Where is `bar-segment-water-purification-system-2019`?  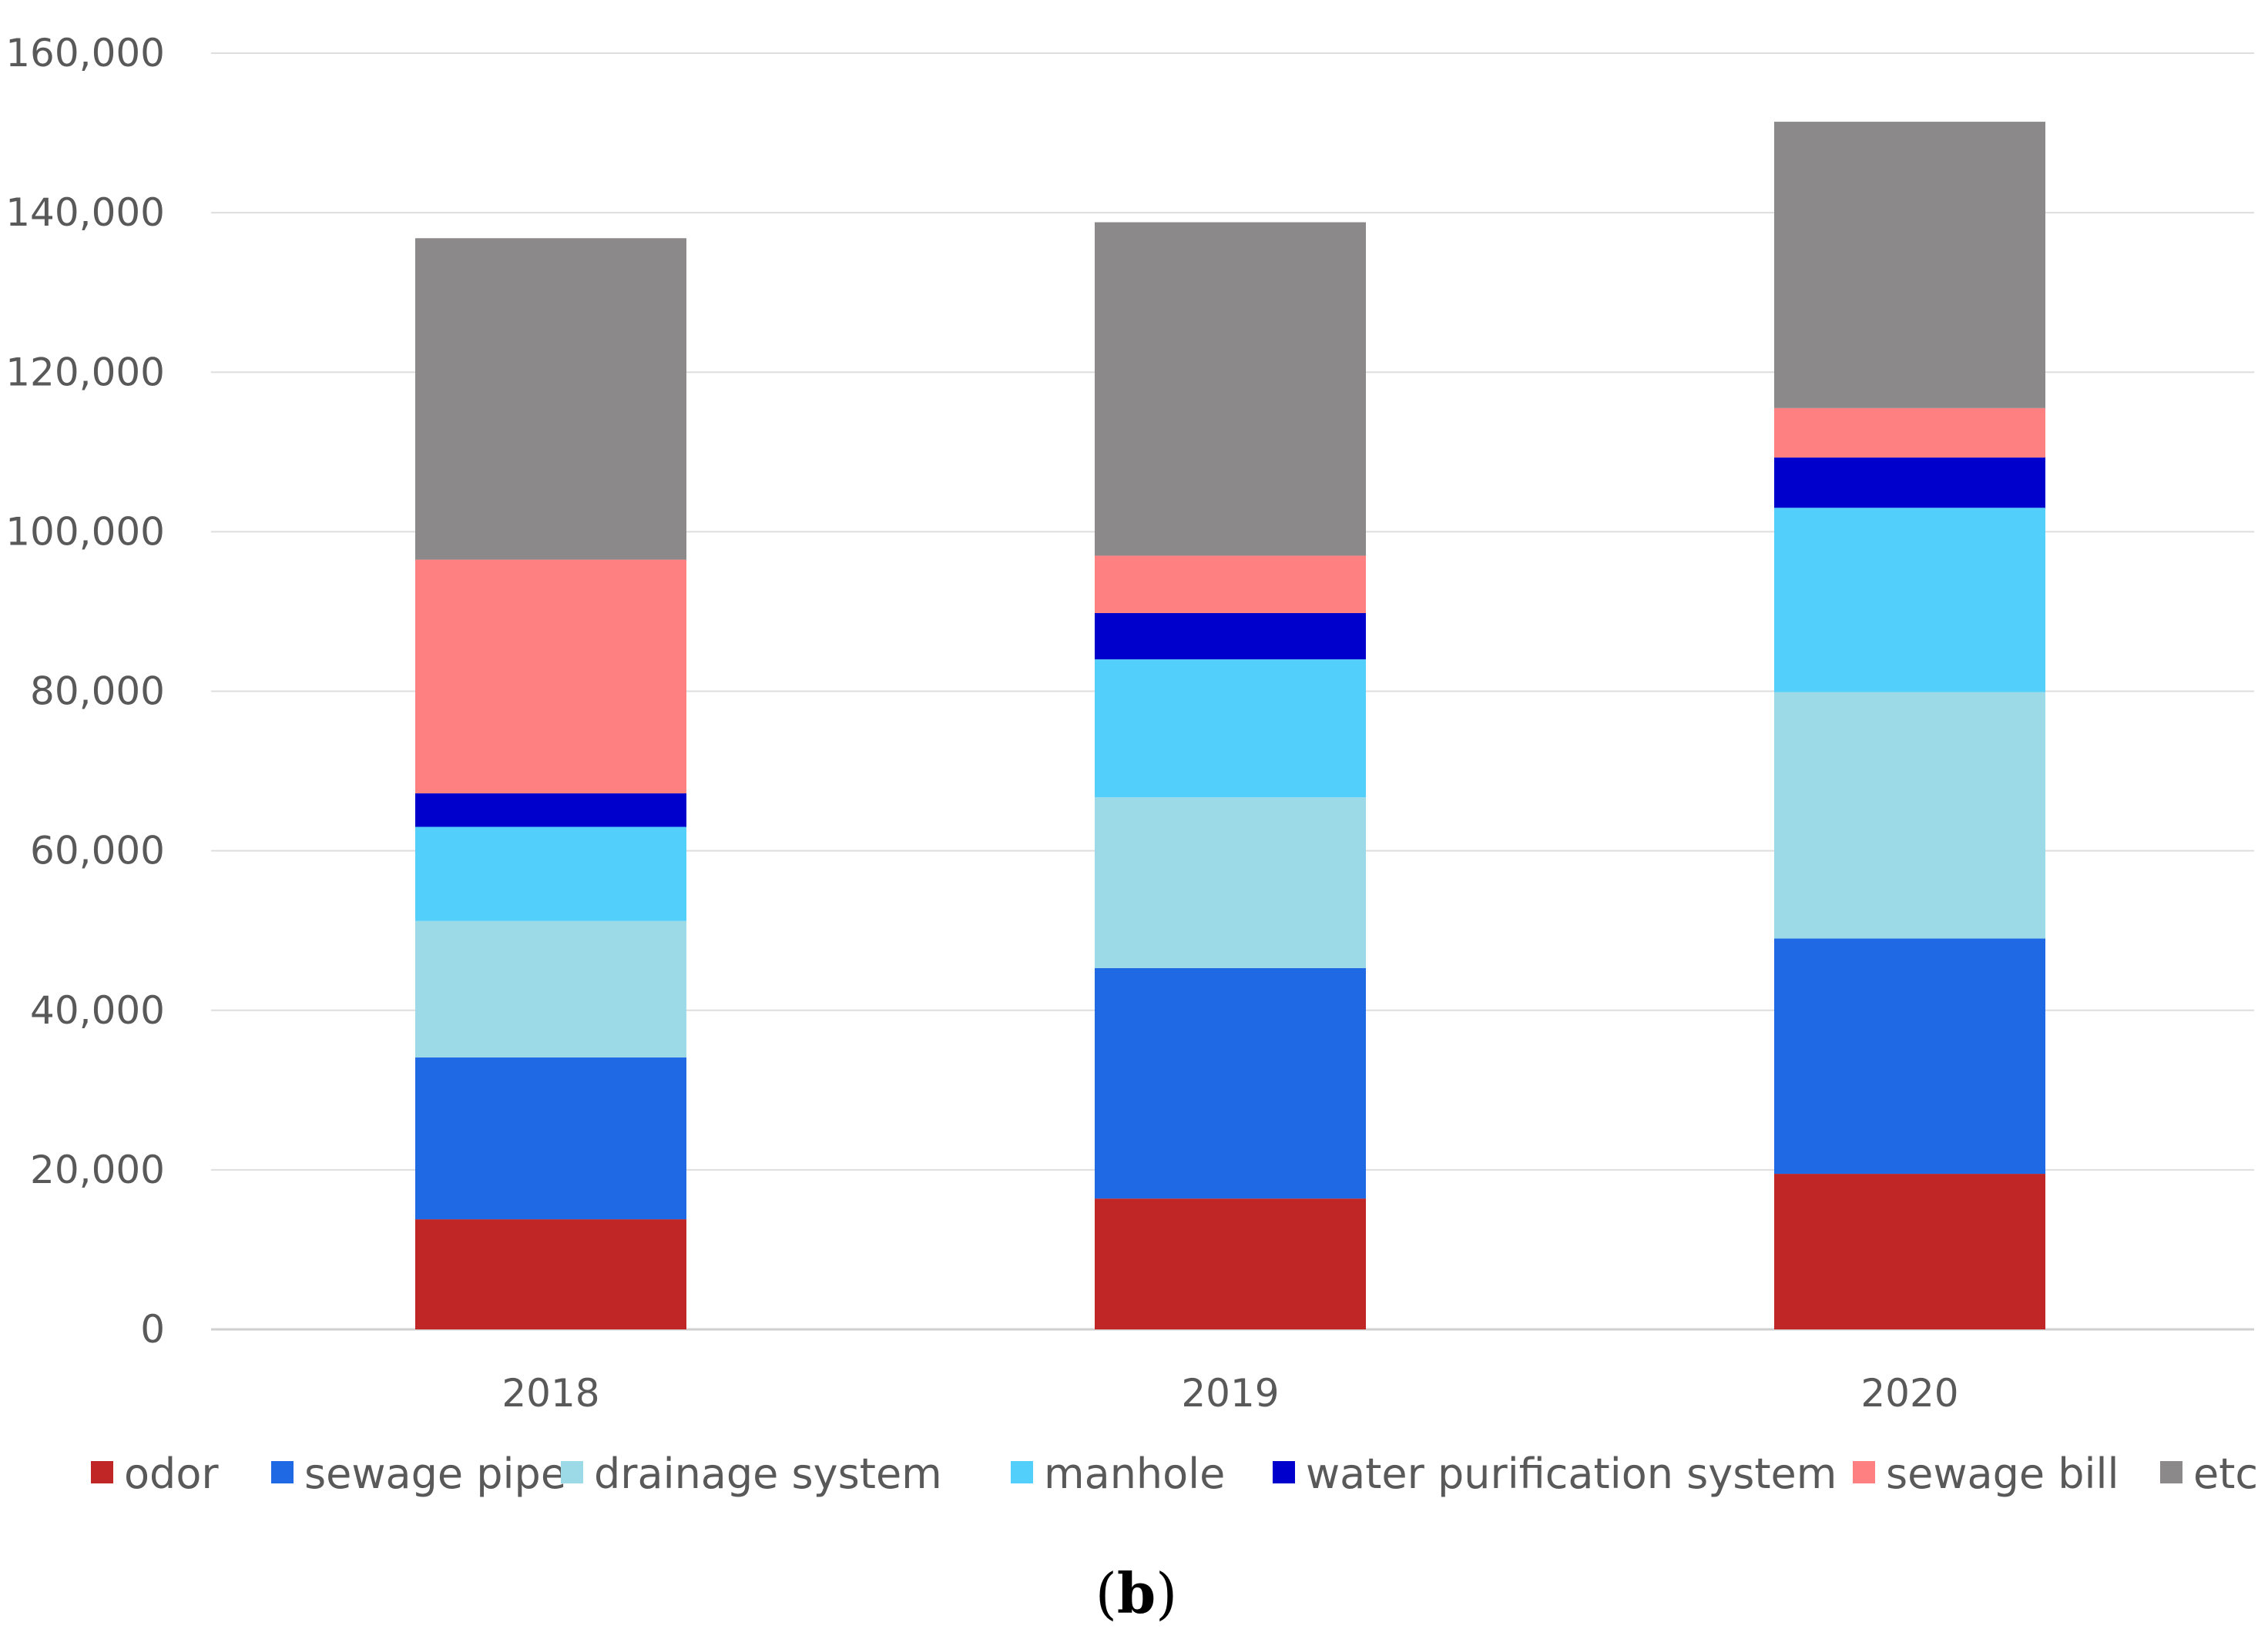
bar-segment-water-purification-system-2019 is located at coordinates (1230, 636).